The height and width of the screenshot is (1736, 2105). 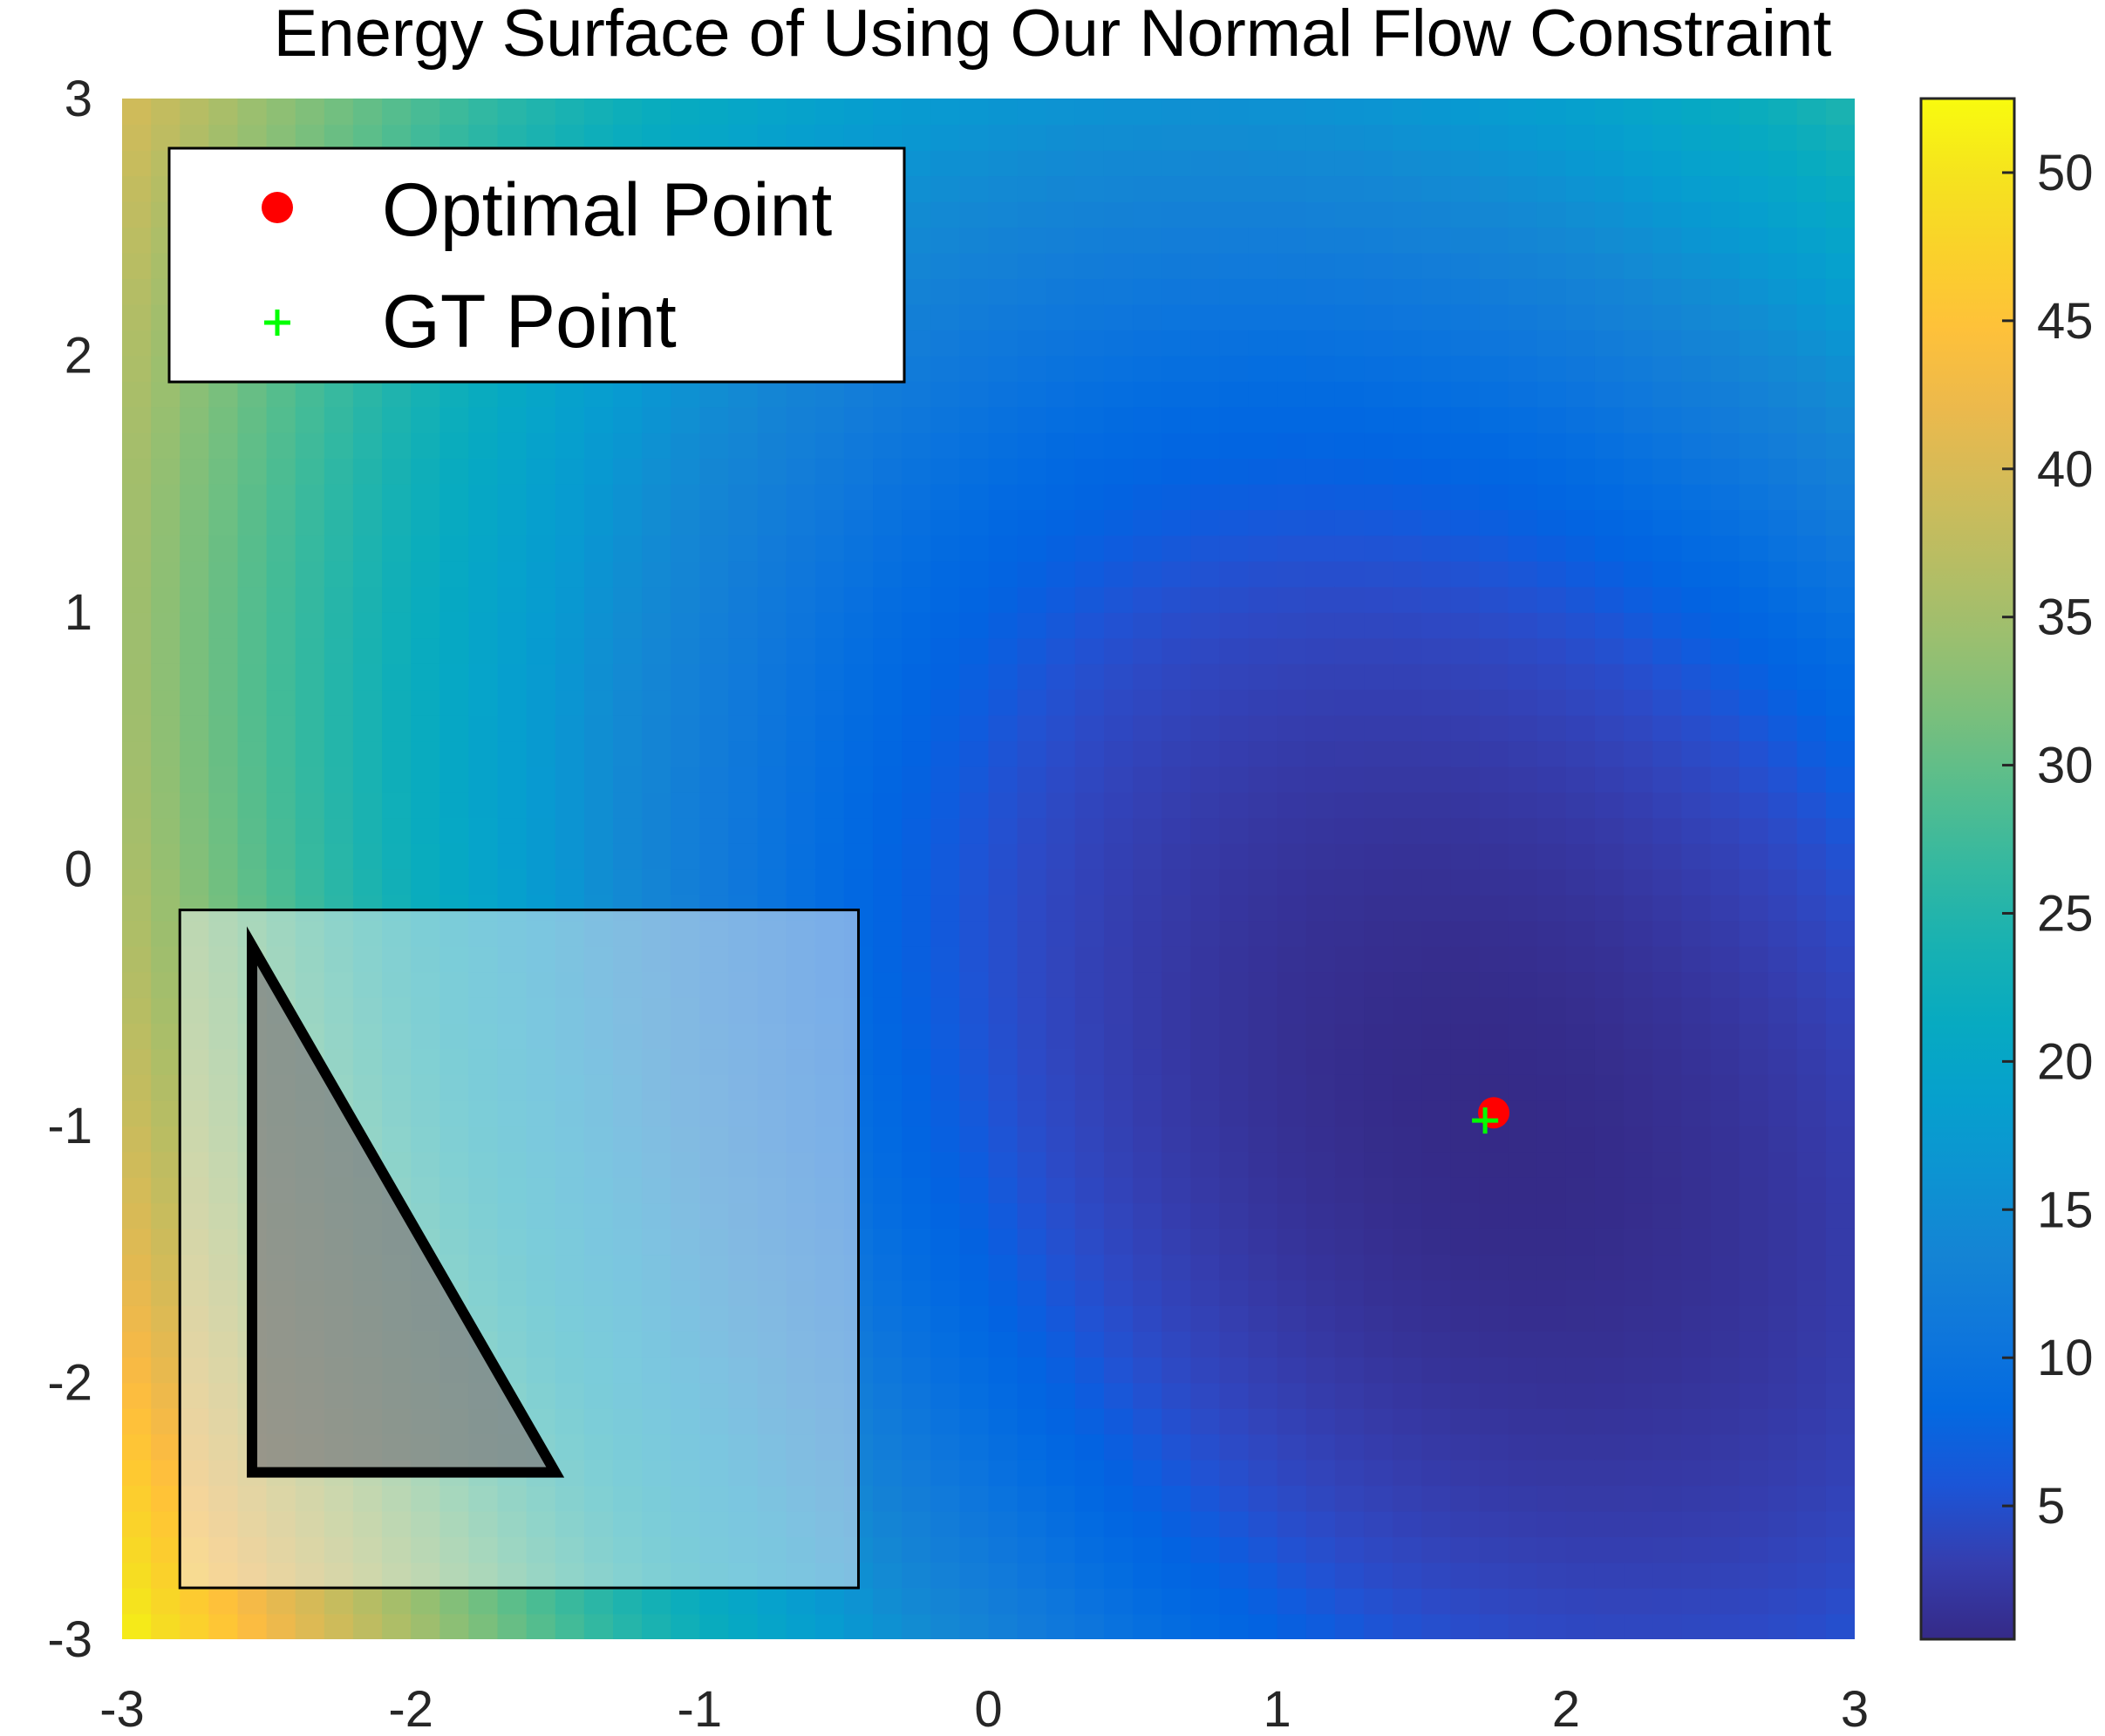 What do you see at coordinates (411, 1709) in the screenshot?
I see `x-tick-label: -2` at bounding box center [411, 1709].